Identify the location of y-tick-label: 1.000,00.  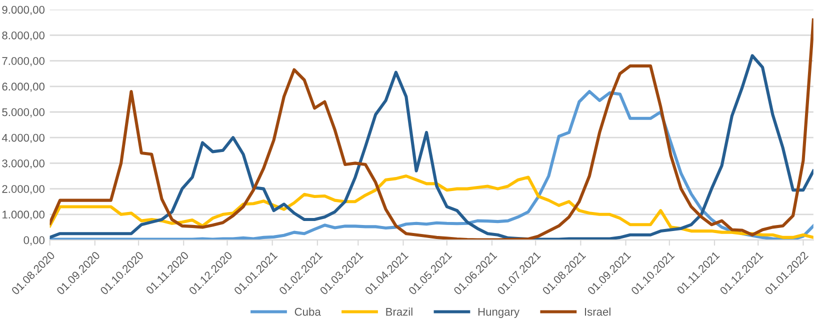
(23, 215).